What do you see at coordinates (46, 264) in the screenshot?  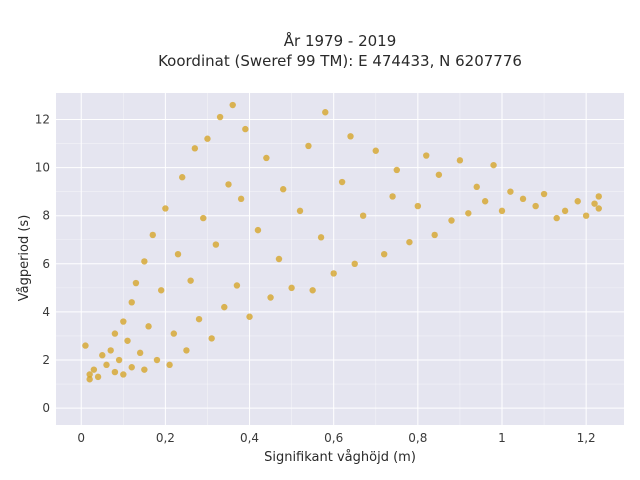 I see `y-tick-label: 6` at bounding box center [46, 264].